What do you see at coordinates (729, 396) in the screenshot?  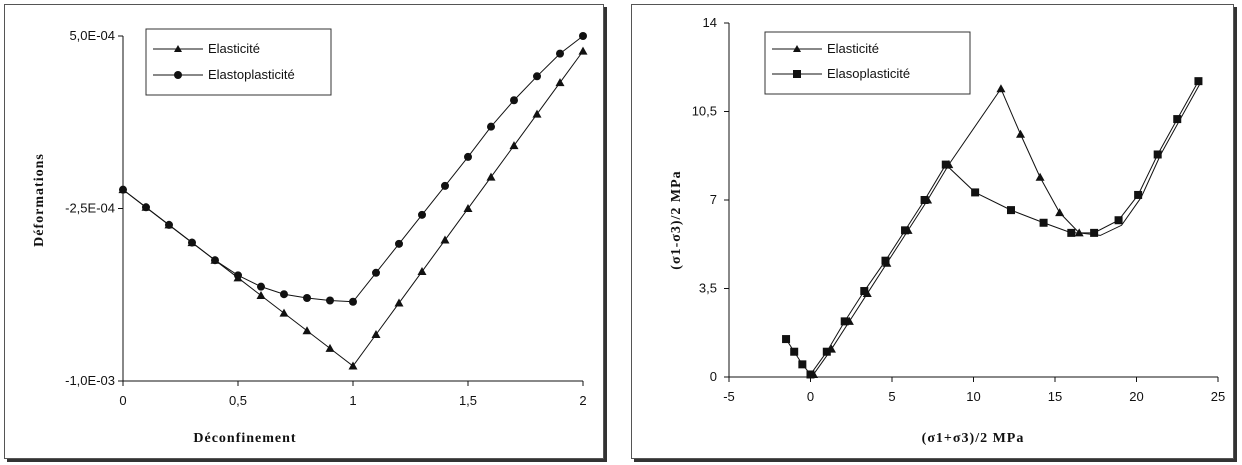 I see `right-x-tick-label: -5` at bounding box center [729, 396].